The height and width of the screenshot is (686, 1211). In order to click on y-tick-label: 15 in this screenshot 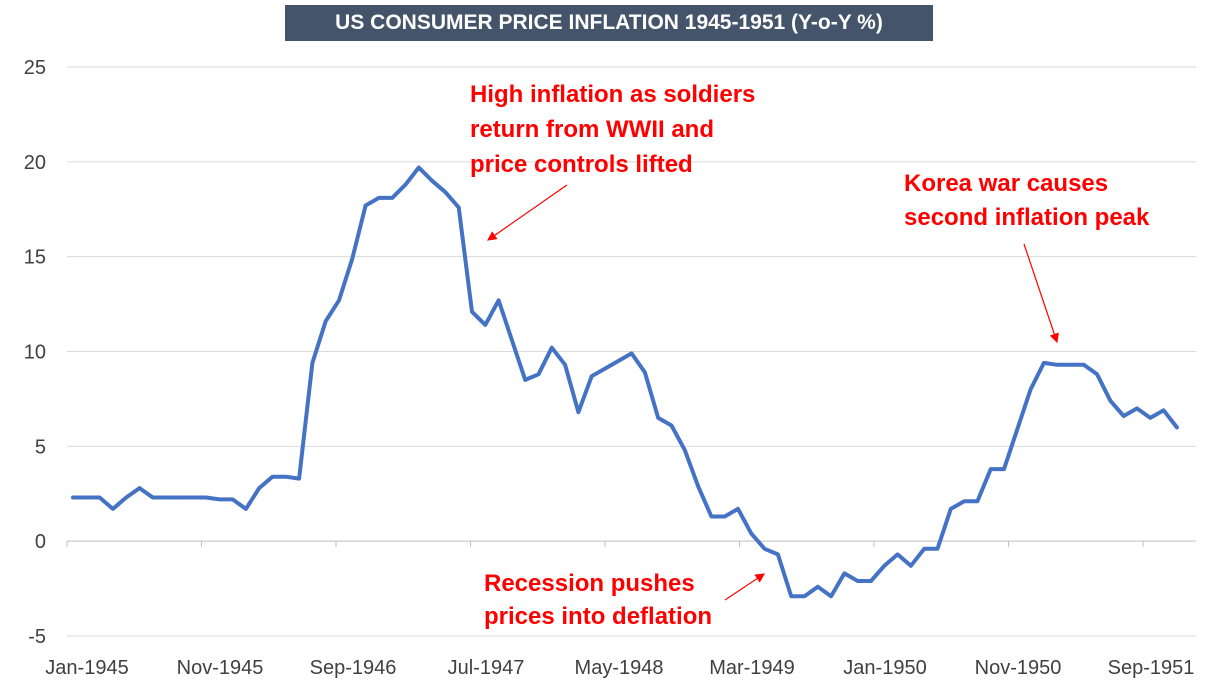, I will do `click(35, 258)`.